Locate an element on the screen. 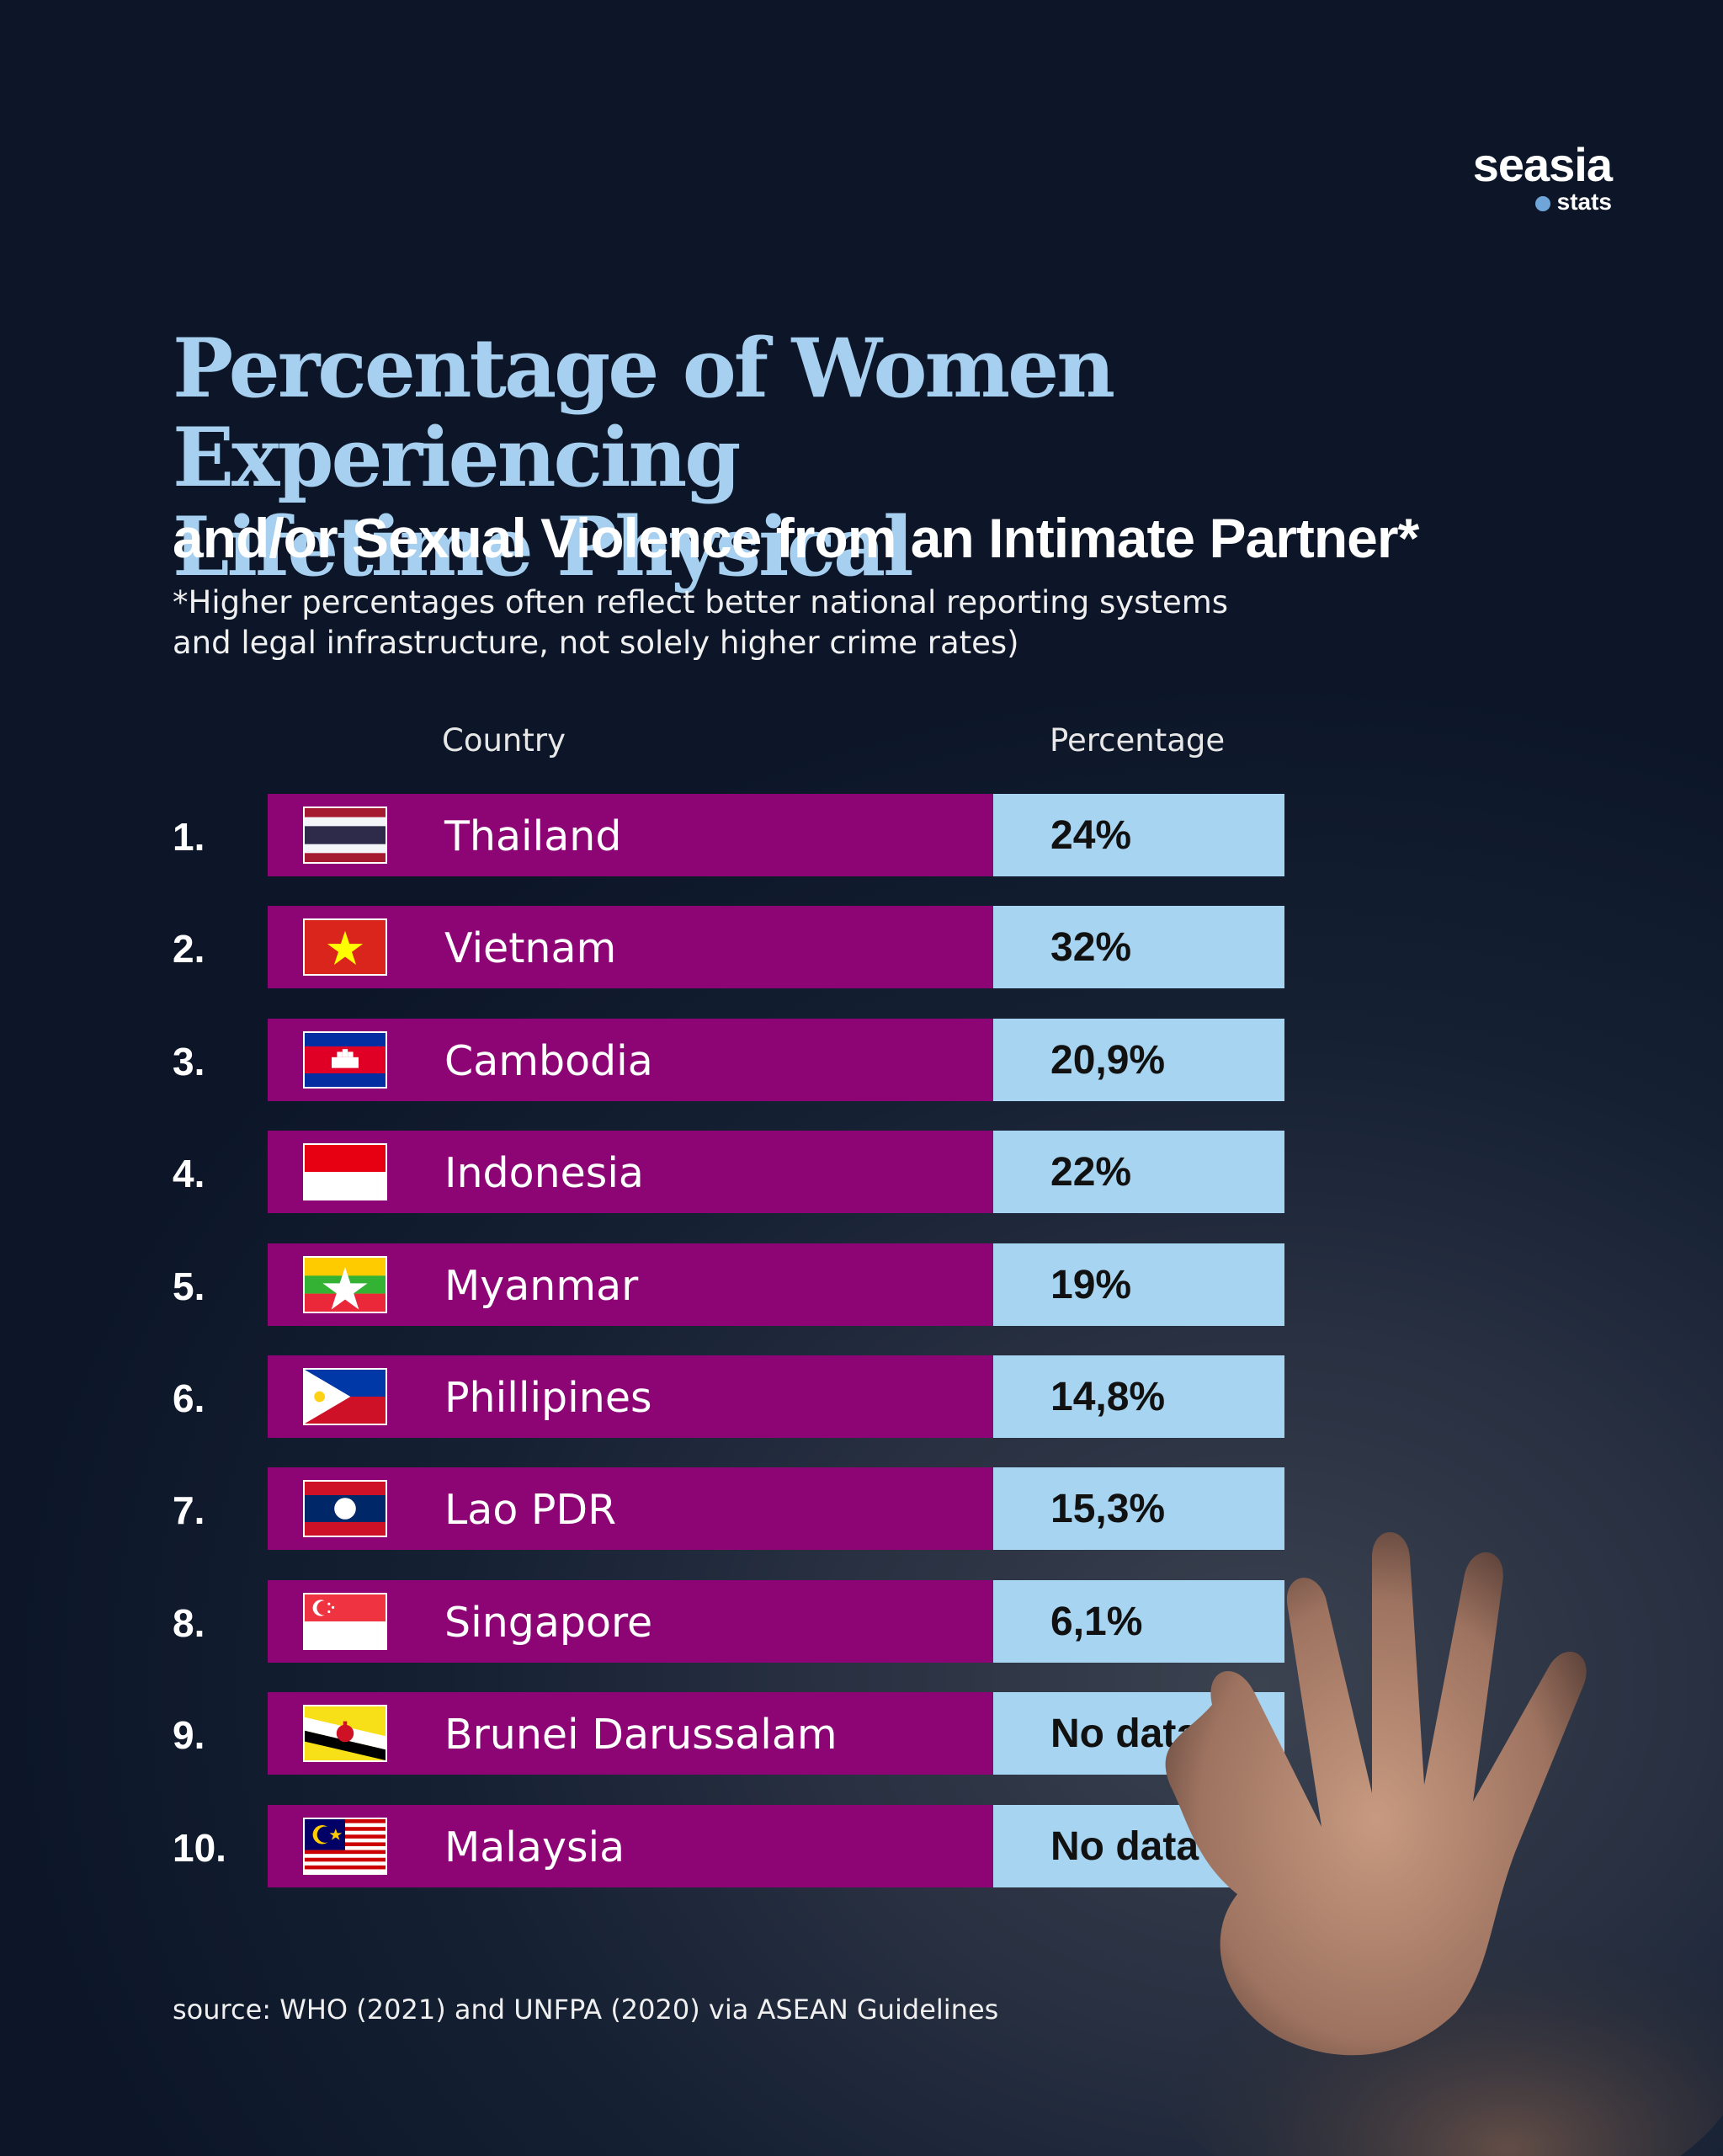 The image size is (1723, 2156). logo-wordmark: seasia is located at coordinates (1542, 165).